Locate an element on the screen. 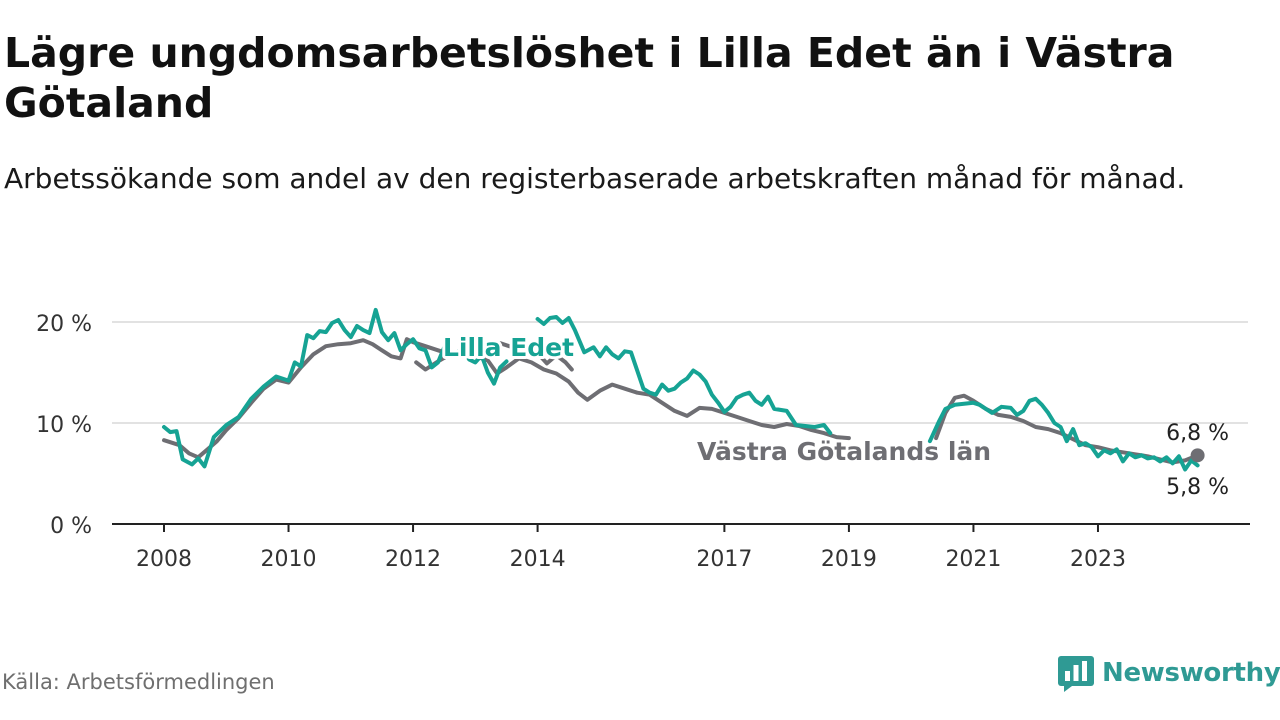  x-tick-label-2010: 2010 is located at coordinates (289, 559).